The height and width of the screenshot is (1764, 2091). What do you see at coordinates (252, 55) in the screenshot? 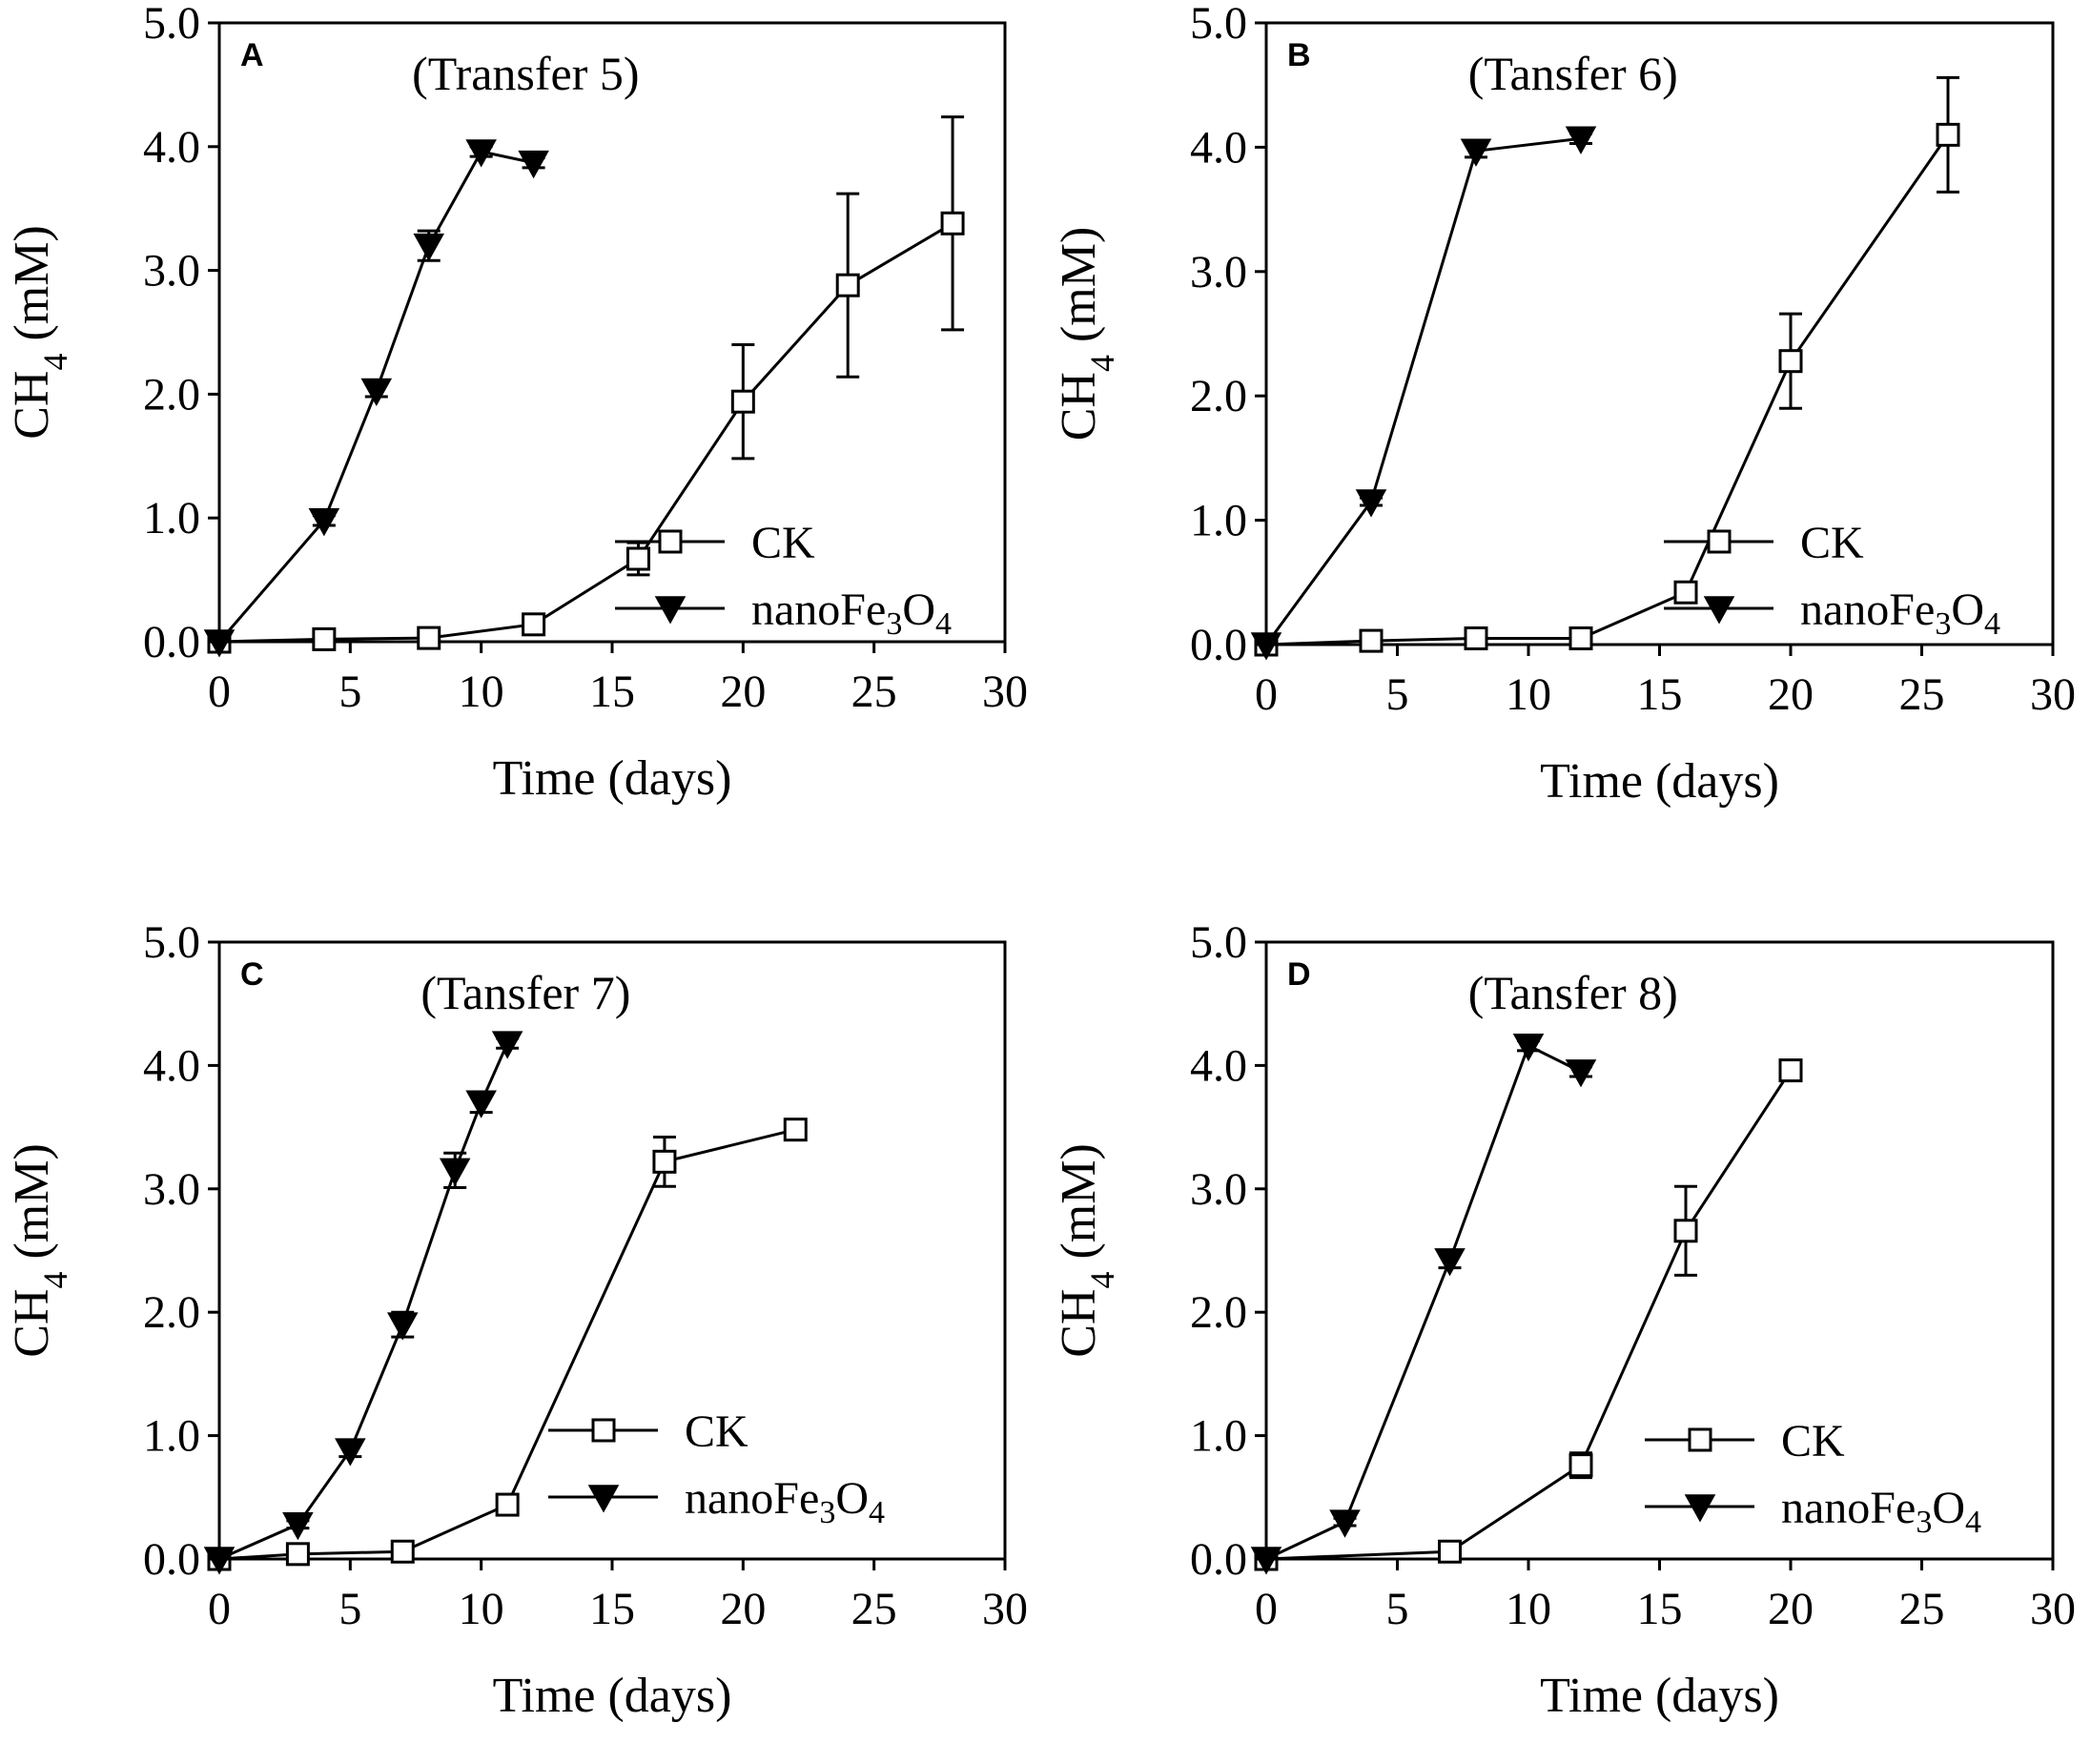
I see `panel-letter: A` at bounding box center [252, 55].